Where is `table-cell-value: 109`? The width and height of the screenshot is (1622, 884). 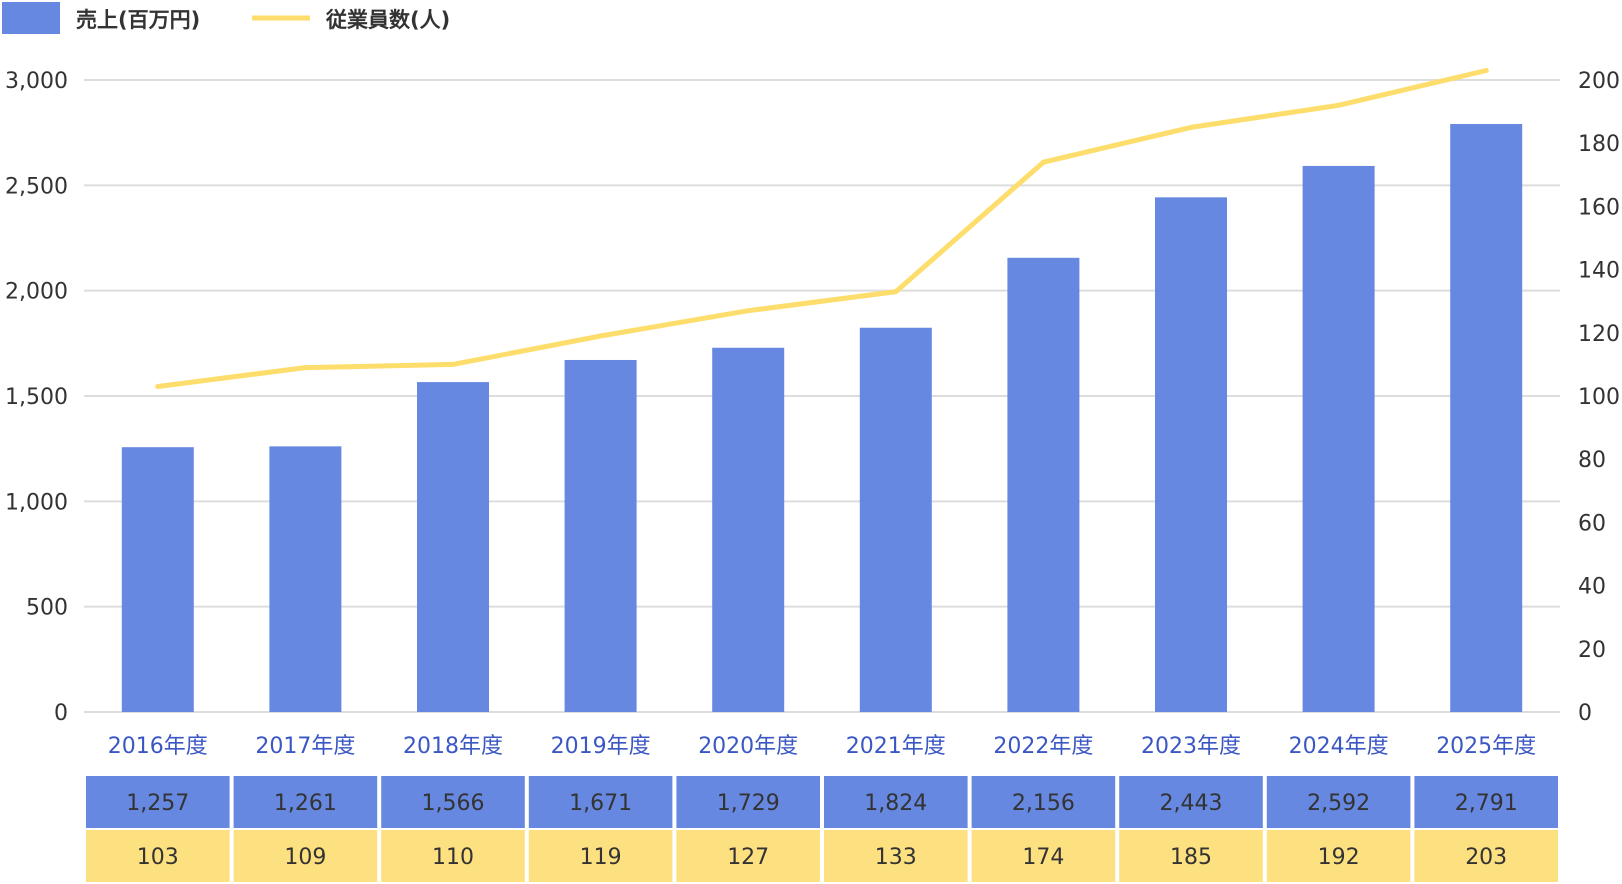
table-cell-value: 109 is located at coordinates (305, 857).